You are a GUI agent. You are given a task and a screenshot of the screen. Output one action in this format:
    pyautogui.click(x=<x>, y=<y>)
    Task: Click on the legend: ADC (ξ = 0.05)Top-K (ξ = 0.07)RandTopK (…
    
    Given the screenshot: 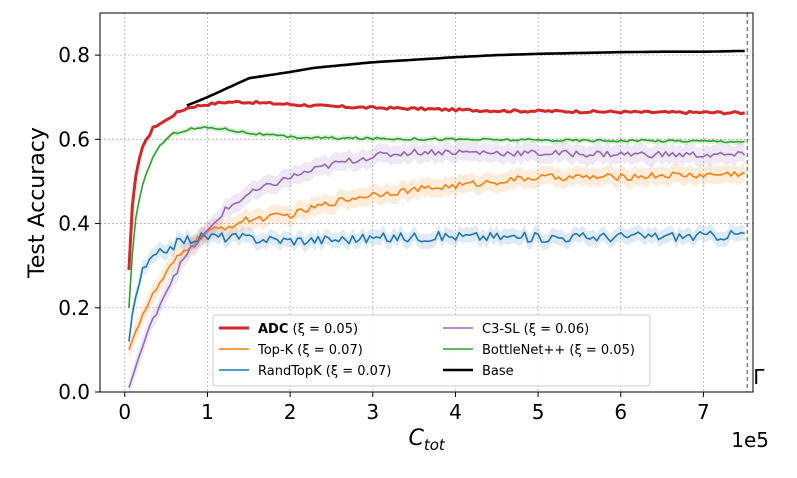 What is the action you would take?
    pyautogui.click(x=431, y=350)
    